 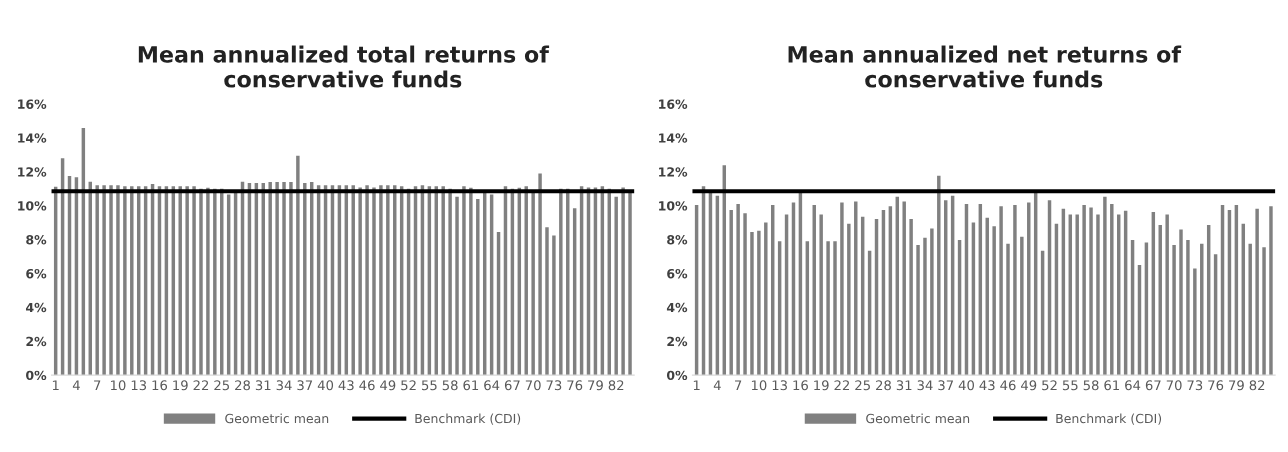 I want to click on legend-label: Benchmark (CDI), so click(x=468, y=419).